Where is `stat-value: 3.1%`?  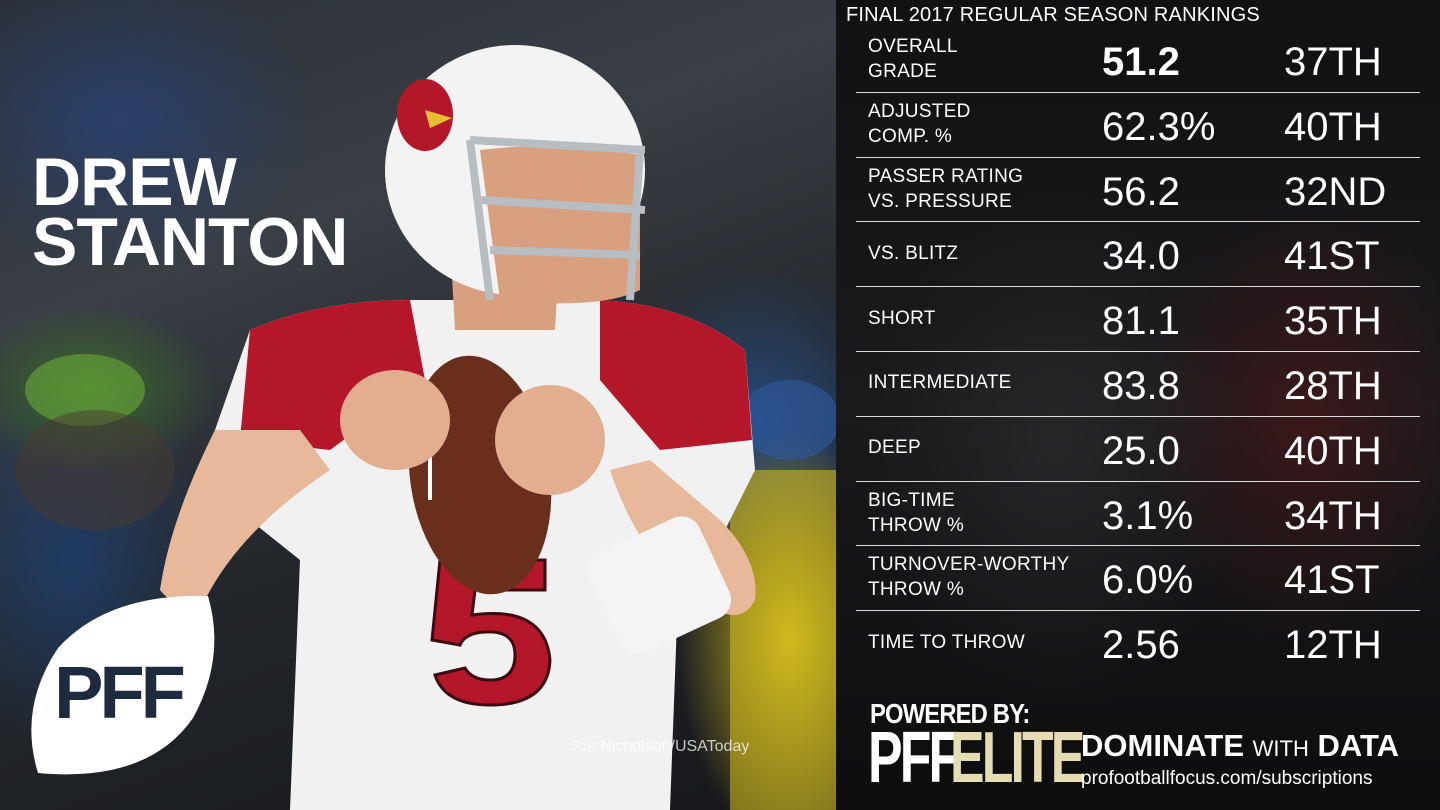 stat-value: 3.1% is located at coordinates (1148, 515).